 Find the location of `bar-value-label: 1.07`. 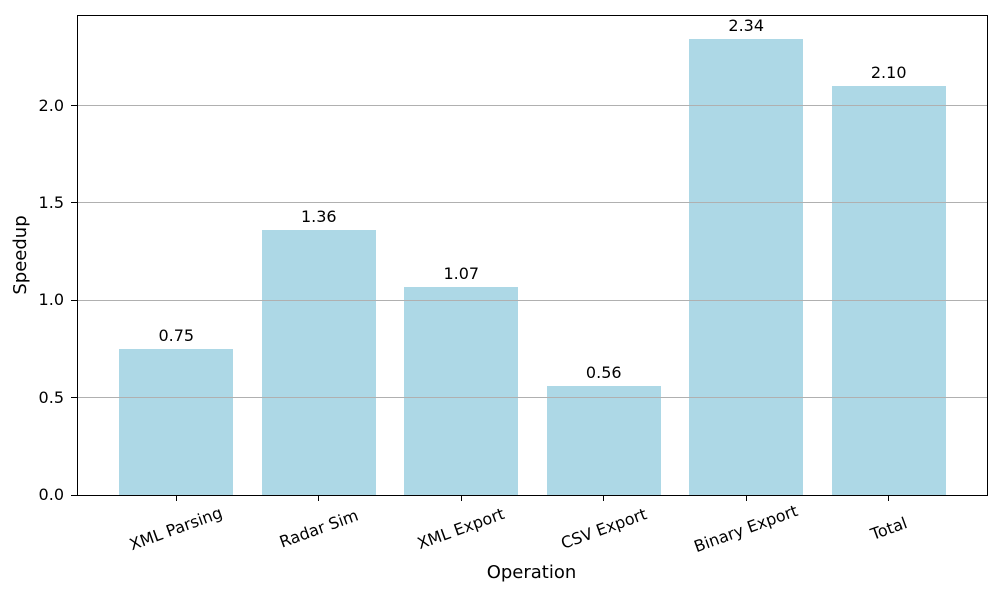

bar-value-label: 1.07 is located at coordinates (461, 273).